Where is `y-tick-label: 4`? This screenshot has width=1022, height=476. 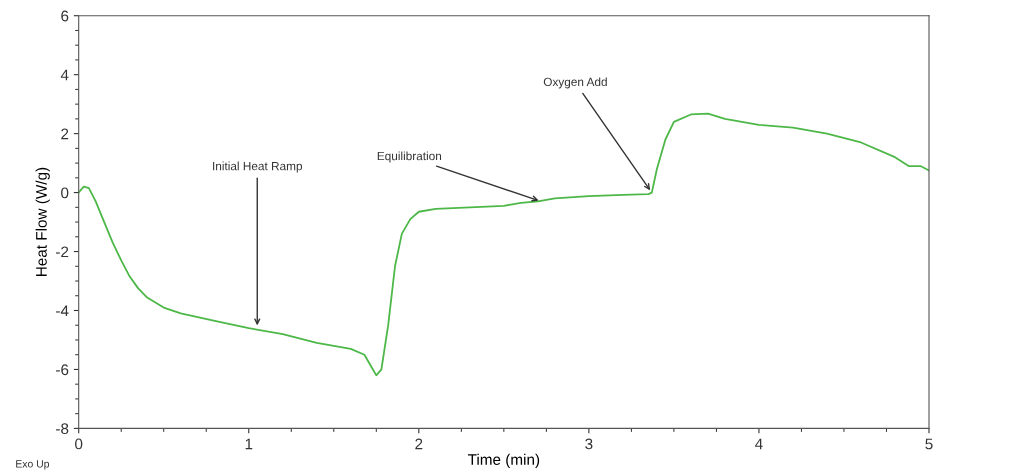
y-tick-label: 4 is located at coordinates (64, 75).